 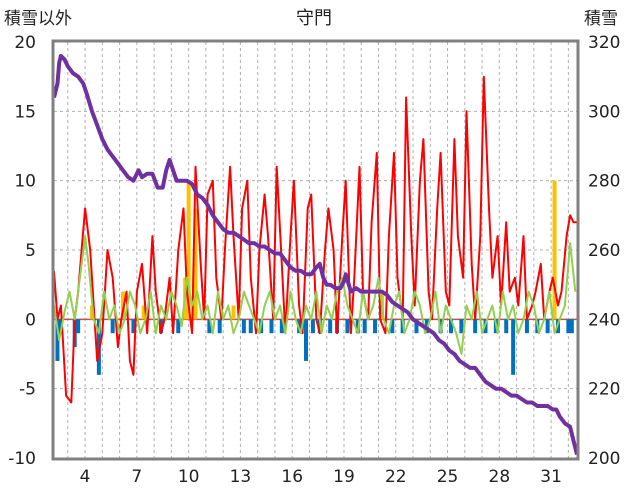 I want to click on x-tick-label: 16, so click(x=292, y=477).